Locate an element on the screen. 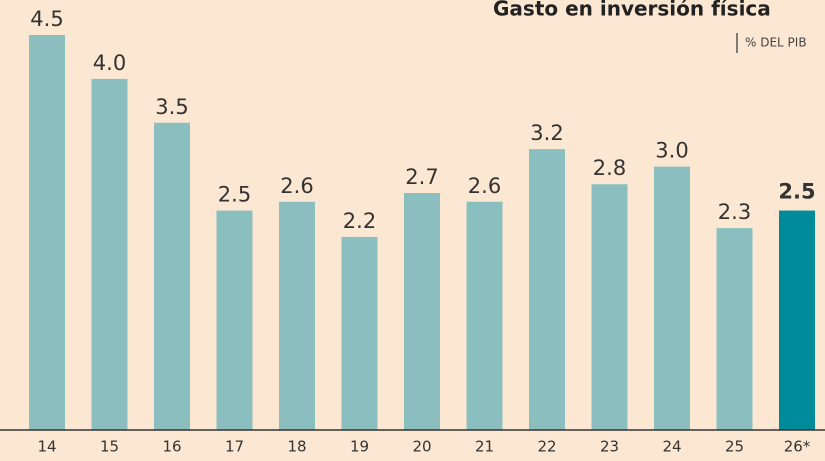 This screenshot has width=825, height=461. x-tick-label: 17 is located at coordinates (234, 447).